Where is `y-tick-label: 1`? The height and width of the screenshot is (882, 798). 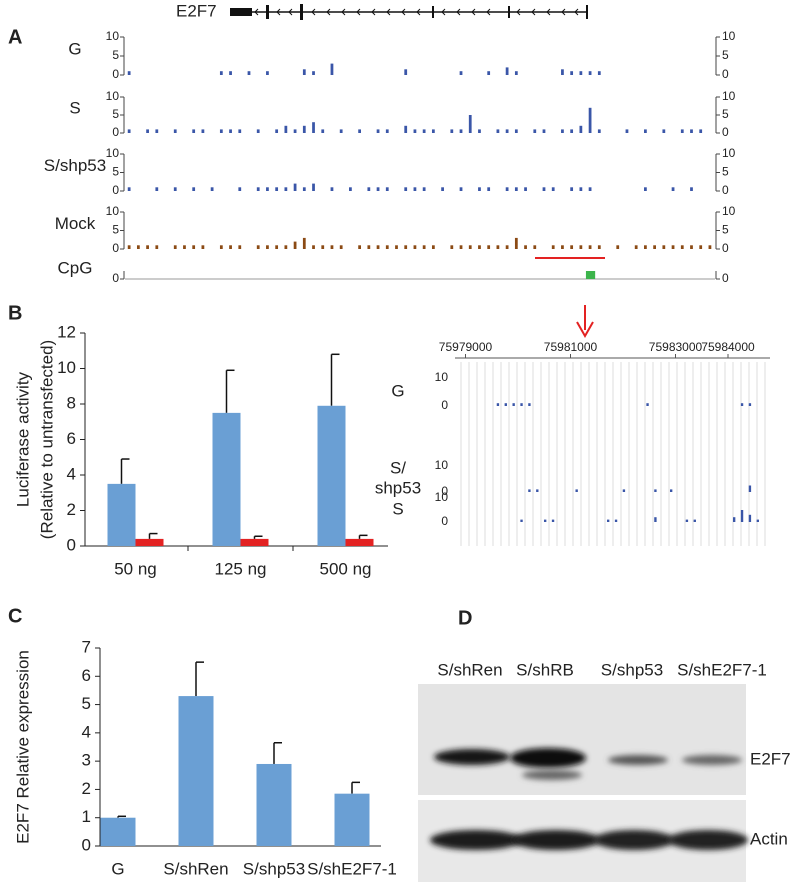 y-tick-label: 1 is located at coordinates (86, 816).